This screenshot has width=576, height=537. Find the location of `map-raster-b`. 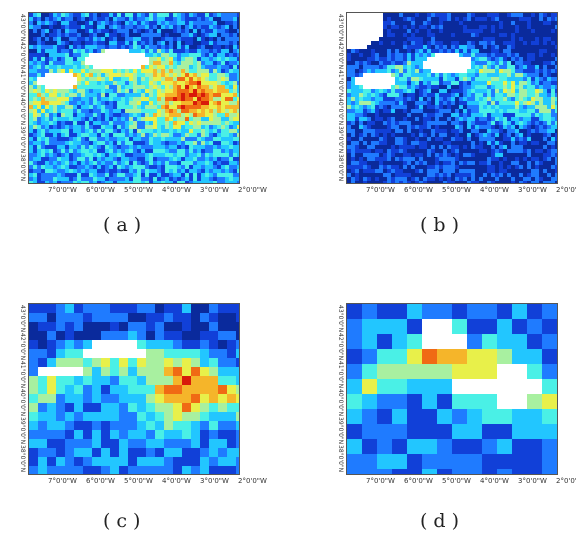

map-raster-b is located at coordinates (452, 98).